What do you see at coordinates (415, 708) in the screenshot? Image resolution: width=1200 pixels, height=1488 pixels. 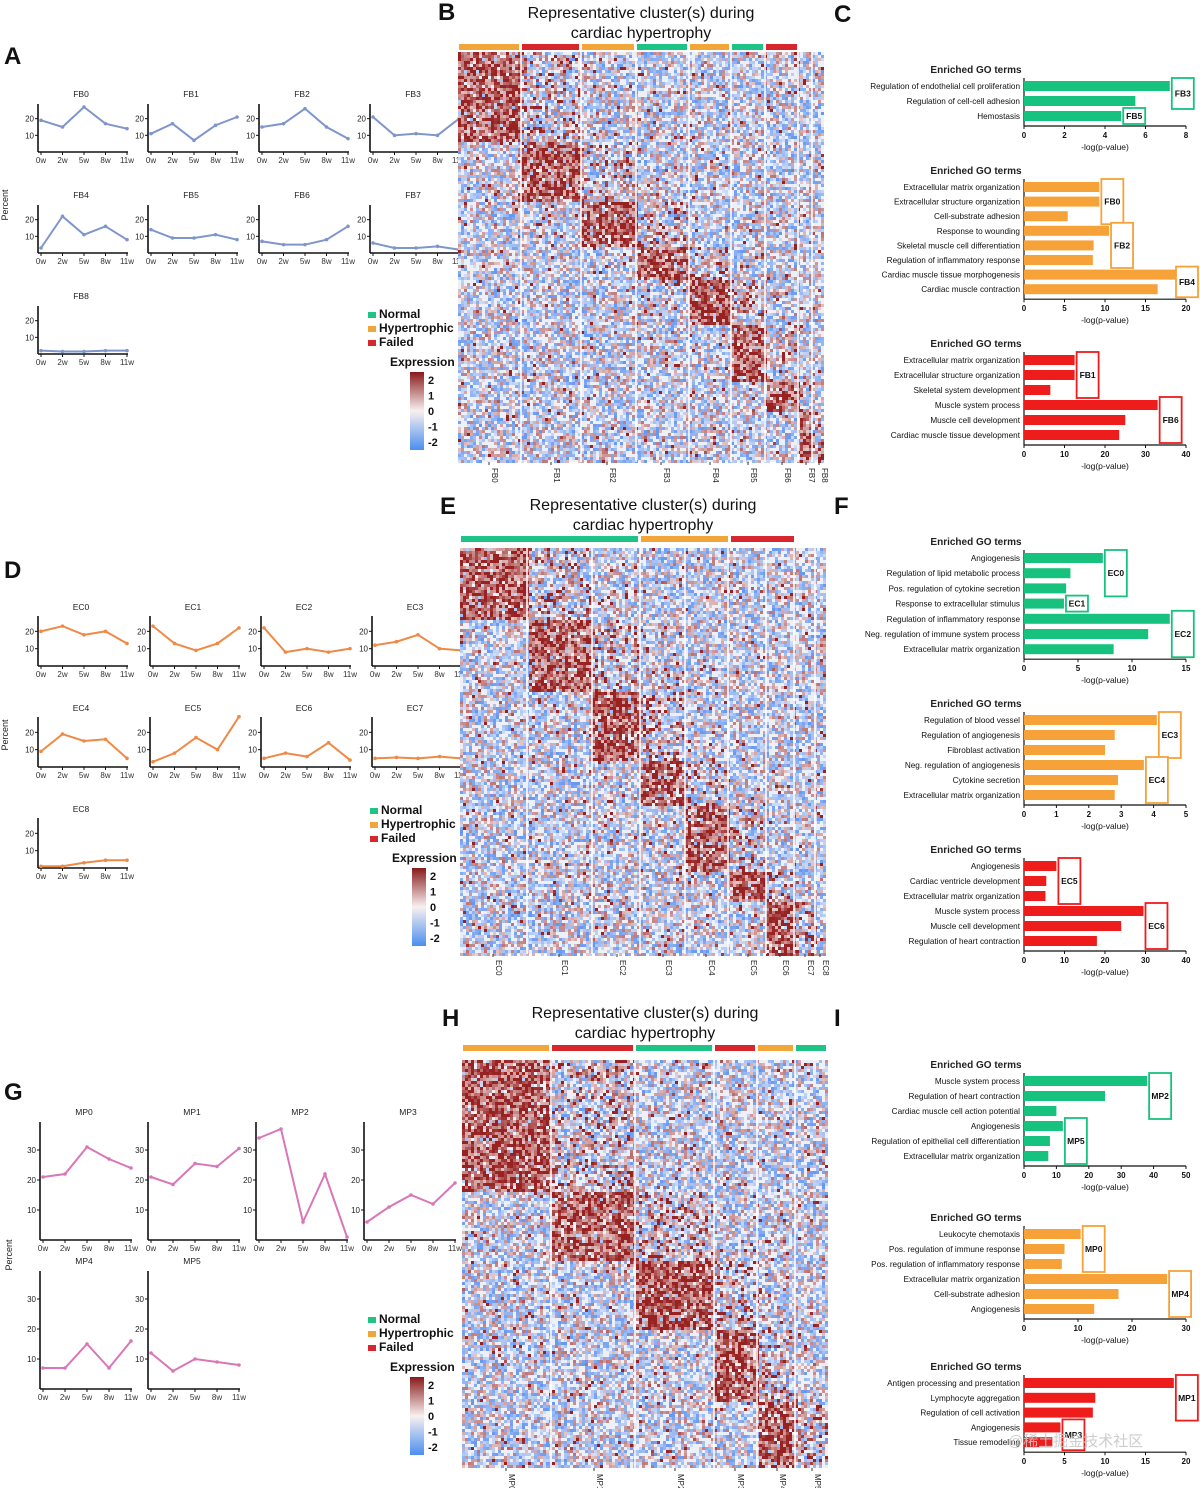 I see `plot-title: EC7` at bounding box center [415, 708].